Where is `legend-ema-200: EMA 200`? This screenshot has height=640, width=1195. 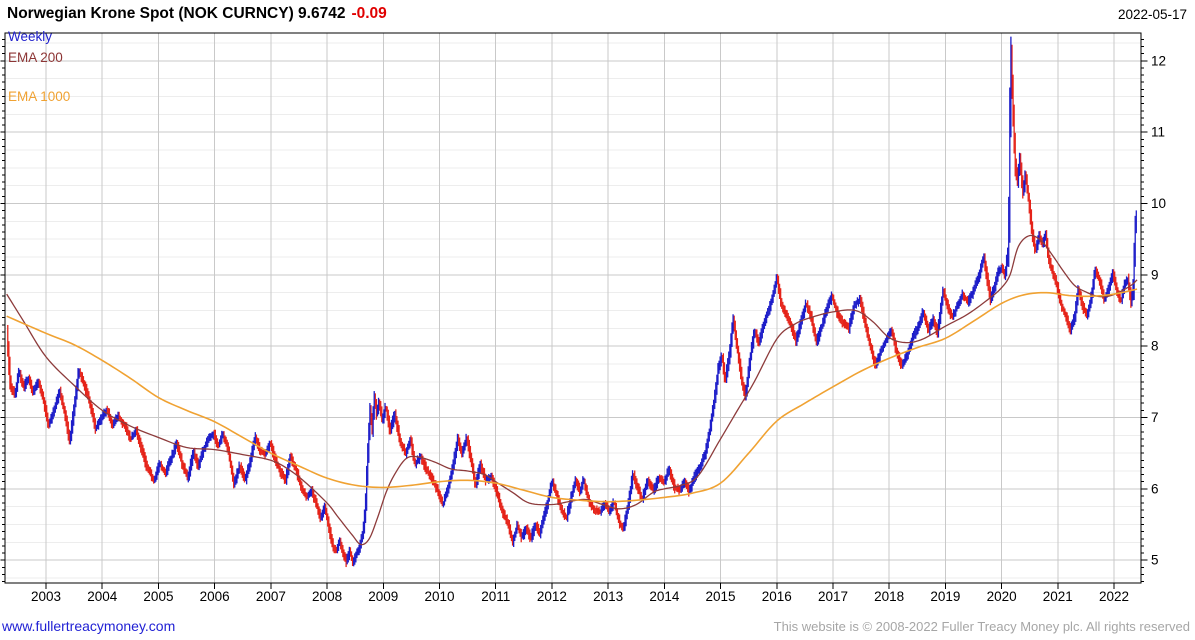
legend-ema-200: EMA 200 is located at coordinates (35, 57).